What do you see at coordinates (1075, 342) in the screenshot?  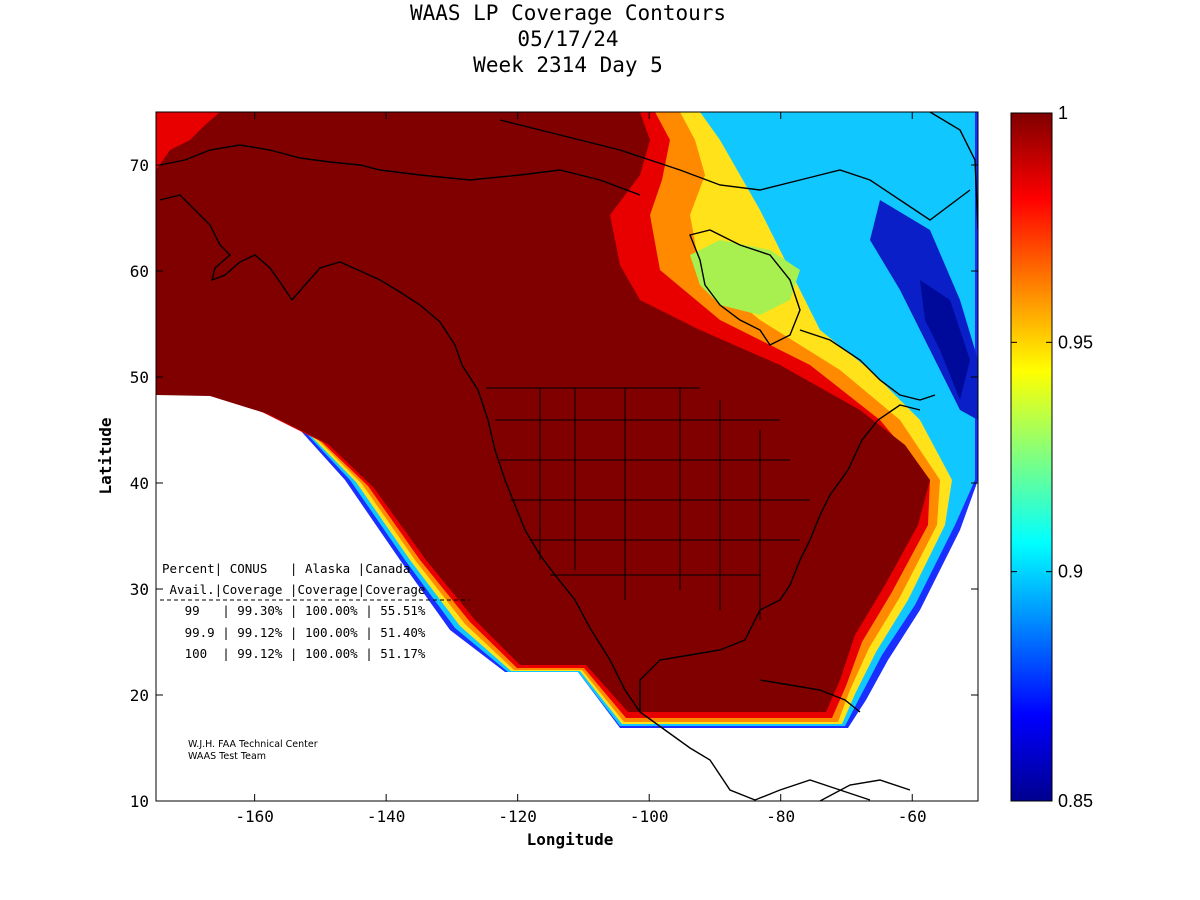 I see `colorbar-tick-label: 0.95` at bounding box center [1075, 342].